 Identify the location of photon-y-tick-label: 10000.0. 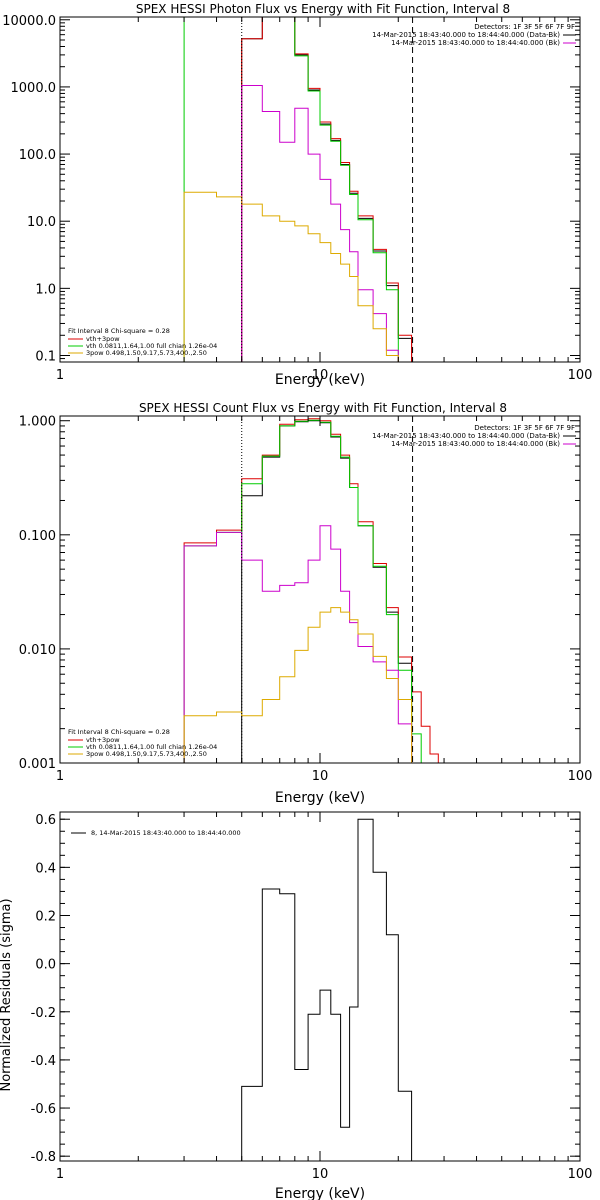
(29, 21).